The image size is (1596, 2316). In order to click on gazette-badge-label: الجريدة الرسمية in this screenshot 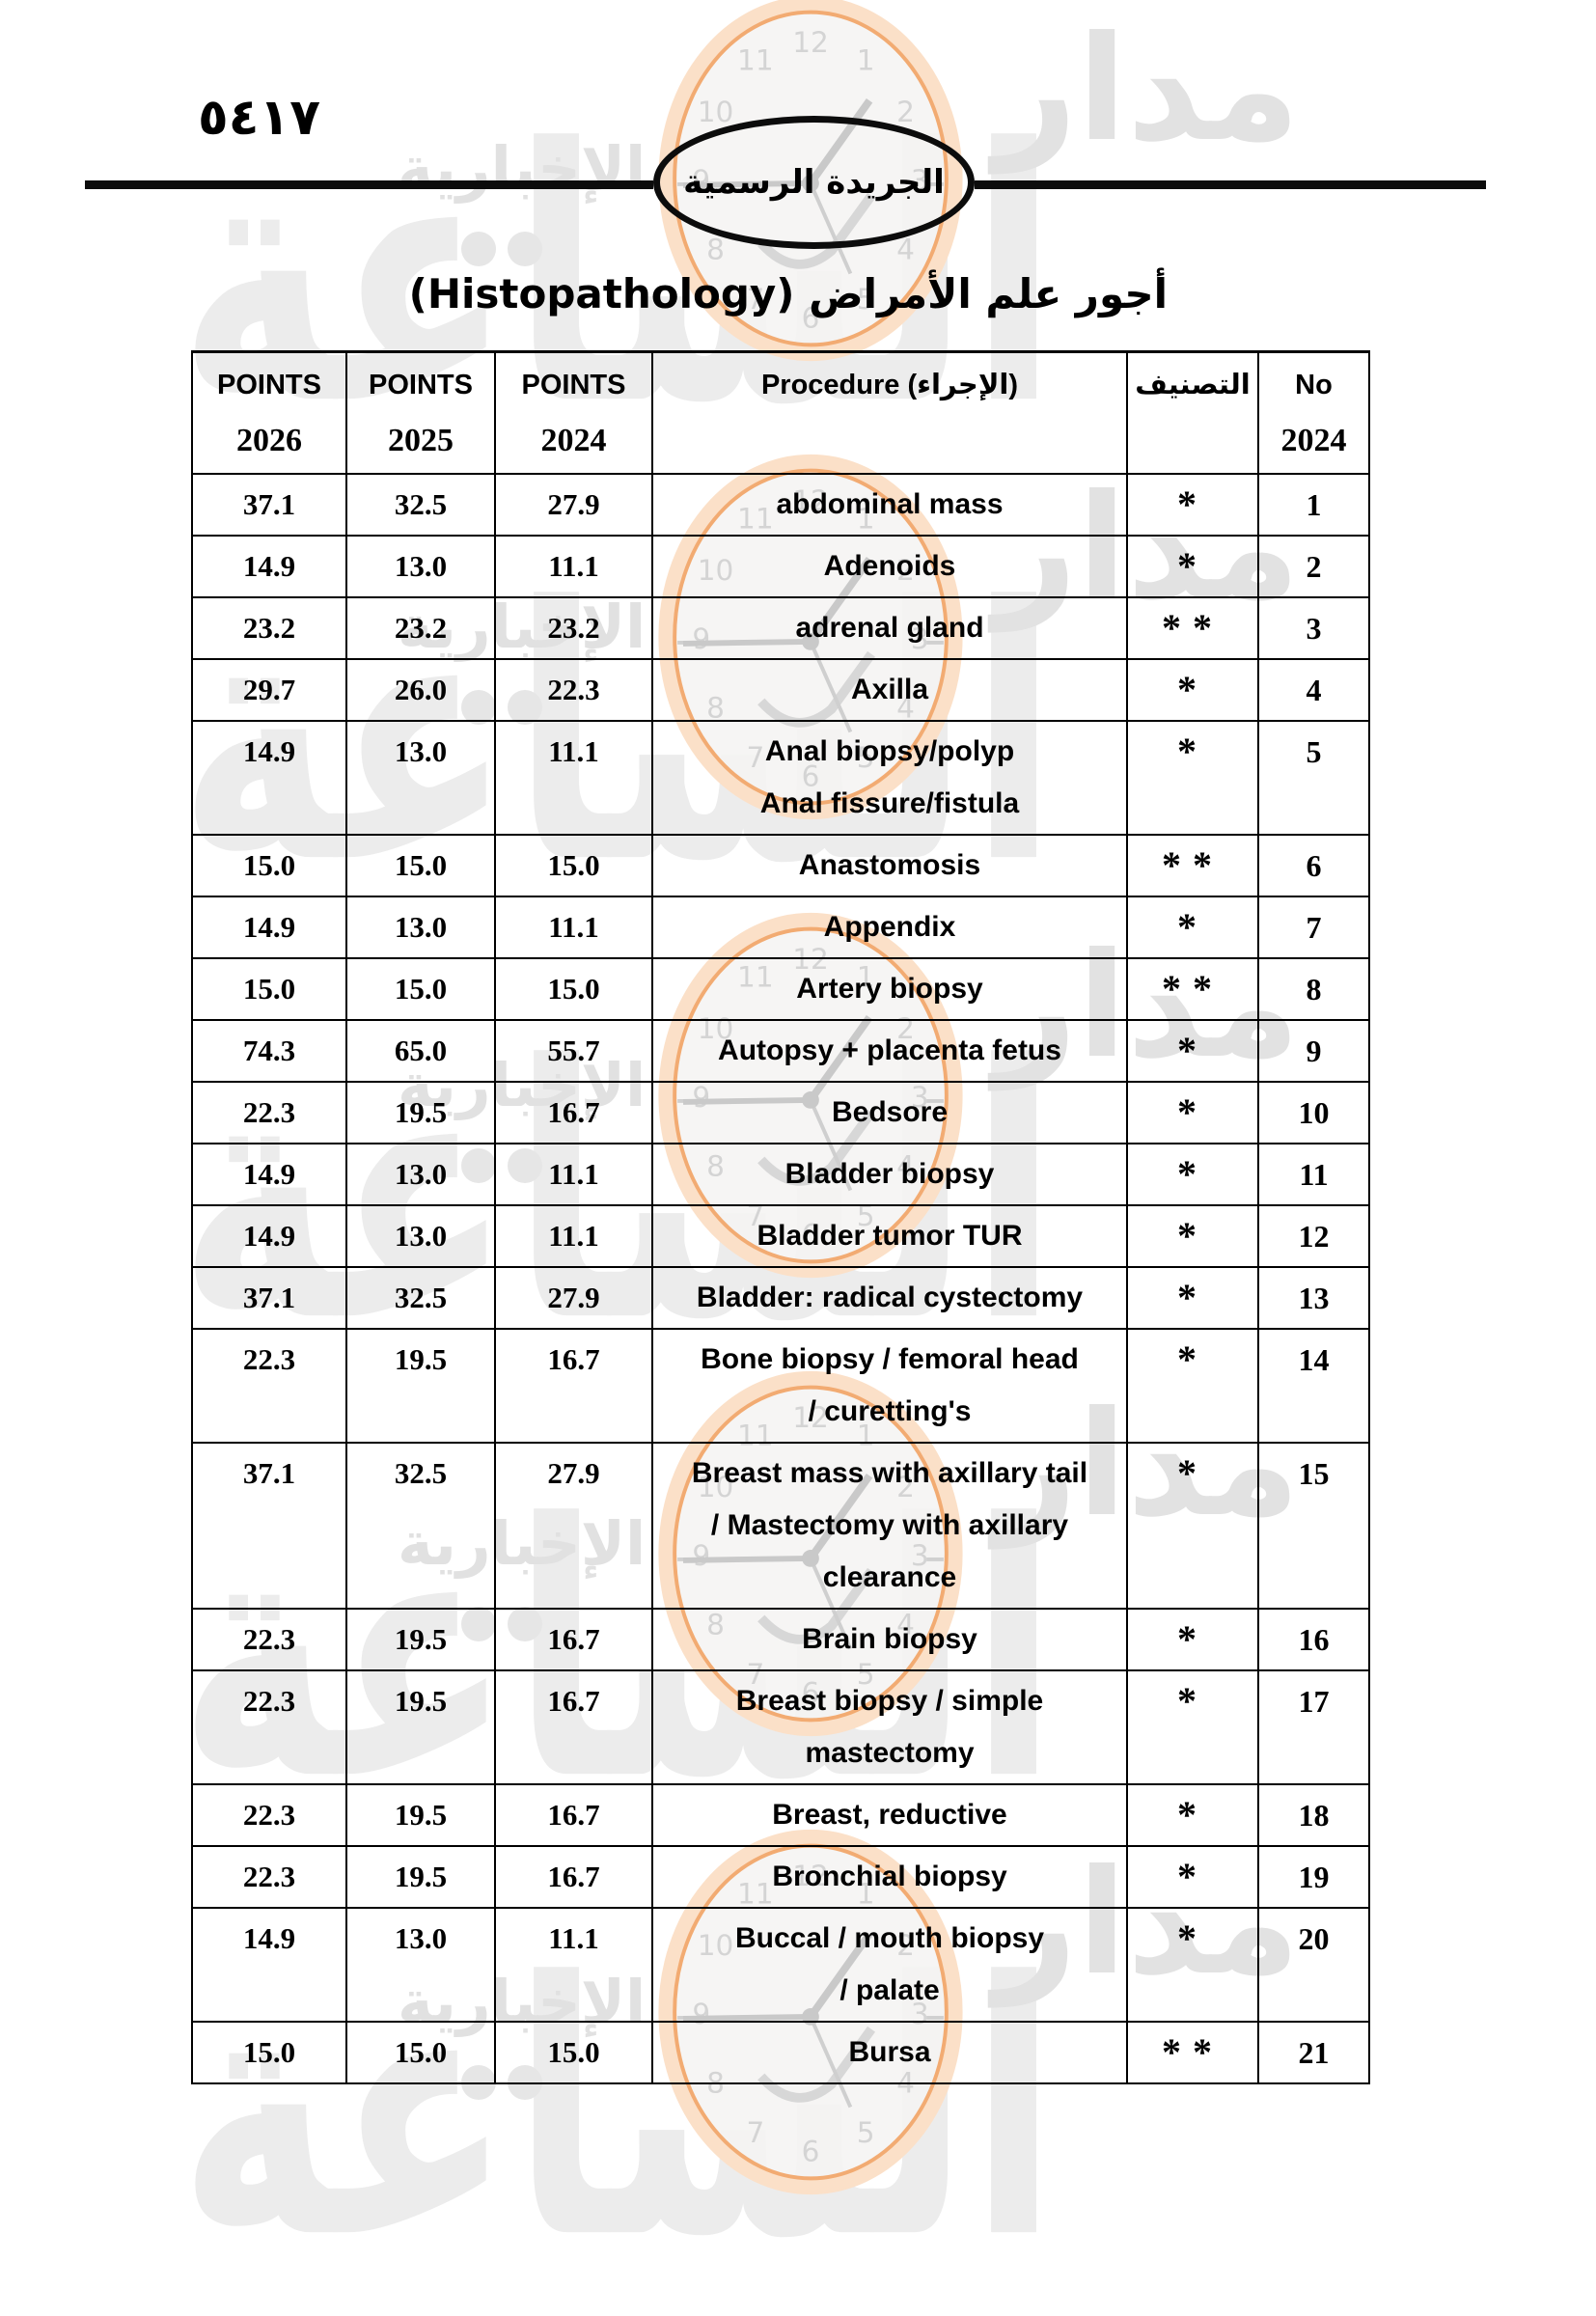, I will do `click(814, 182)`.